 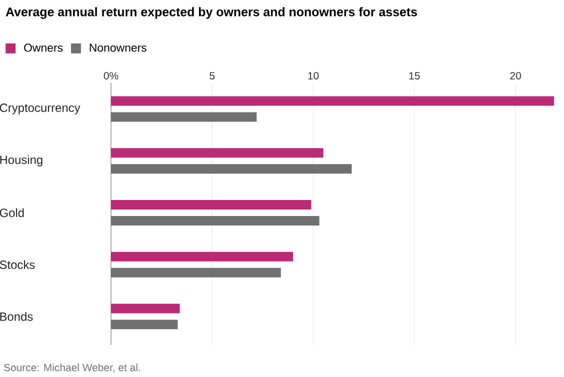 I want to click on y-tick-label: Gold, so click(x=12, y=213).